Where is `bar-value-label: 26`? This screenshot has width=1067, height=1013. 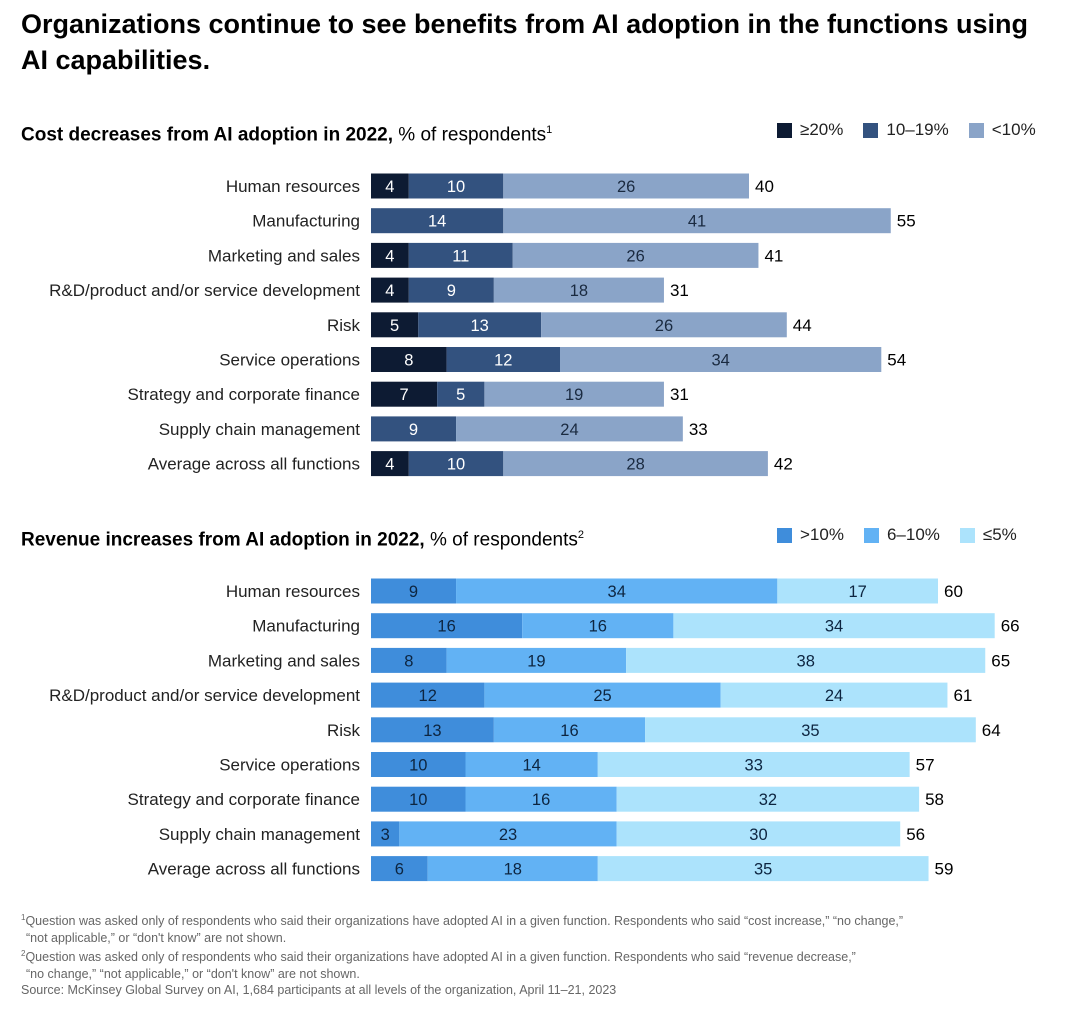
bar-value-label: 26 is located at coordinates (635, 256).